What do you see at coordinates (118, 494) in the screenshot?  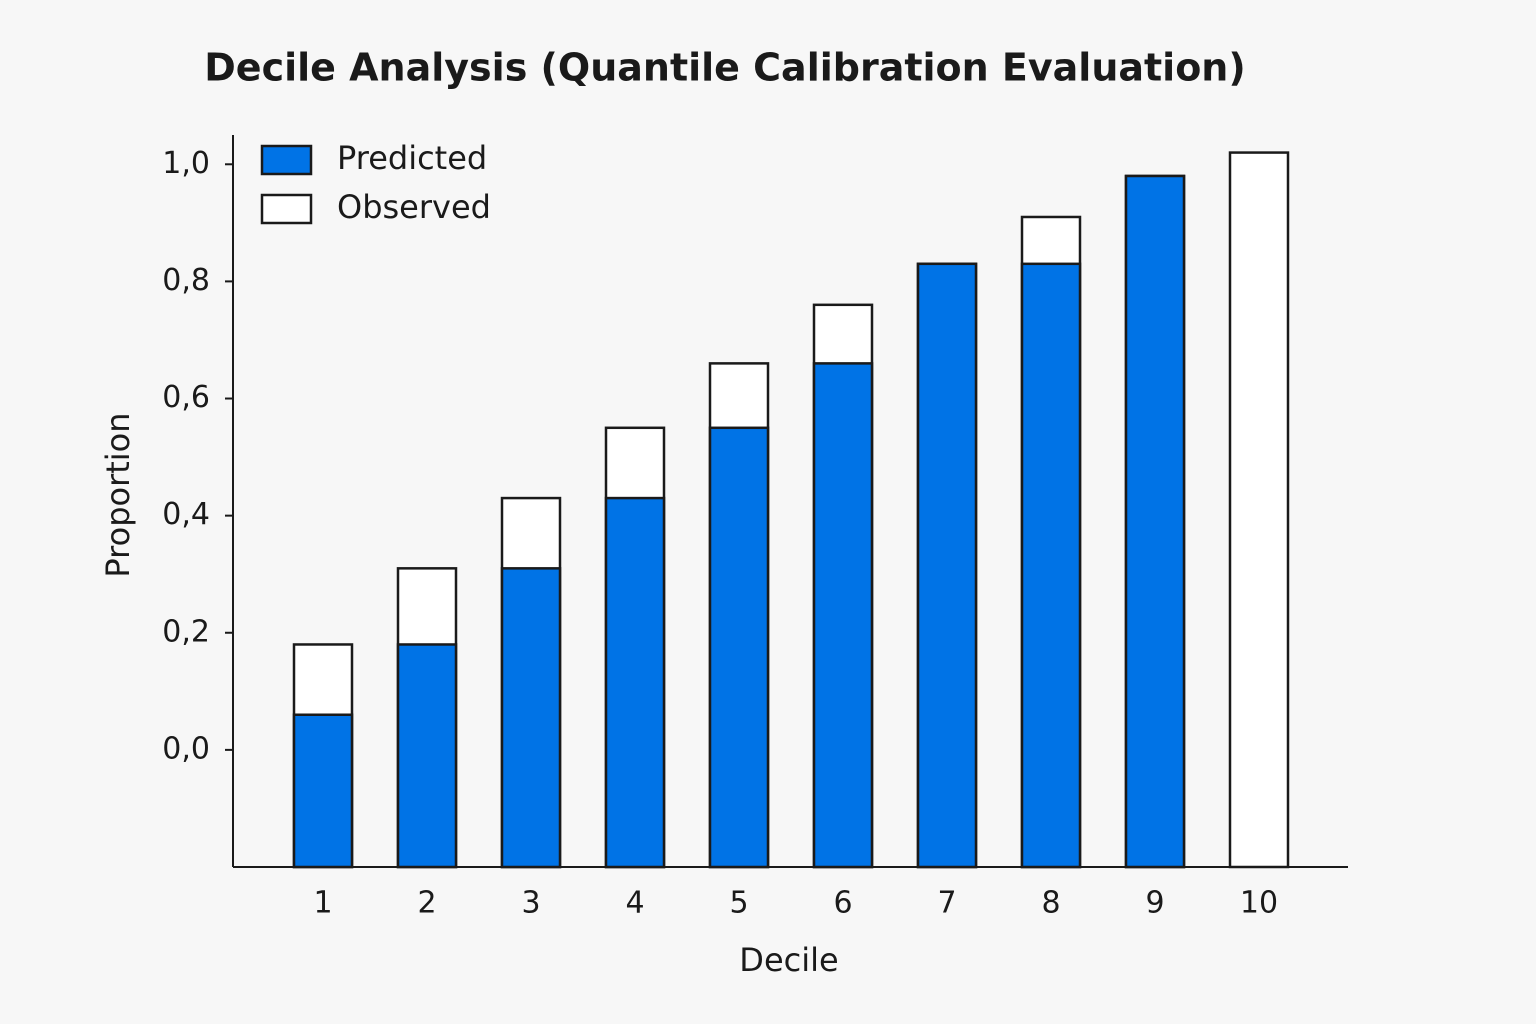 I see `y-axis-label: Proportion` at bounding box center [118, 494].